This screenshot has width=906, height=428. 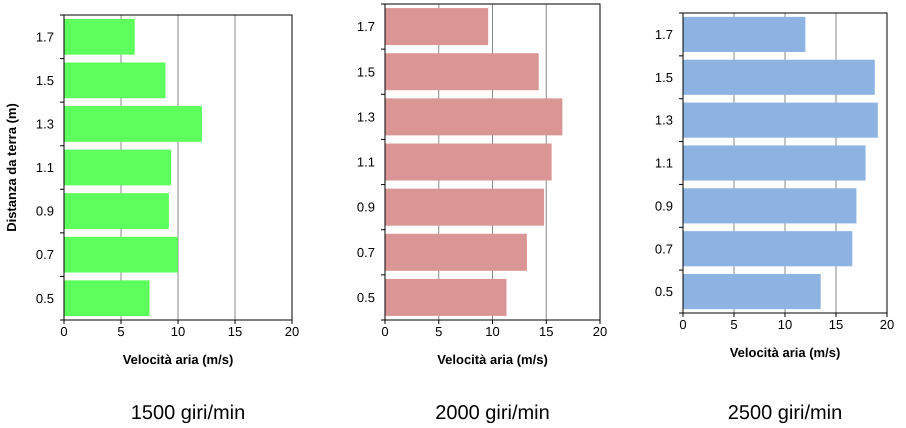 What do you see at coordinates (785, 413) in the screenshot?
I see `text: 2500 giri/min` at bounding box center [785, 413].